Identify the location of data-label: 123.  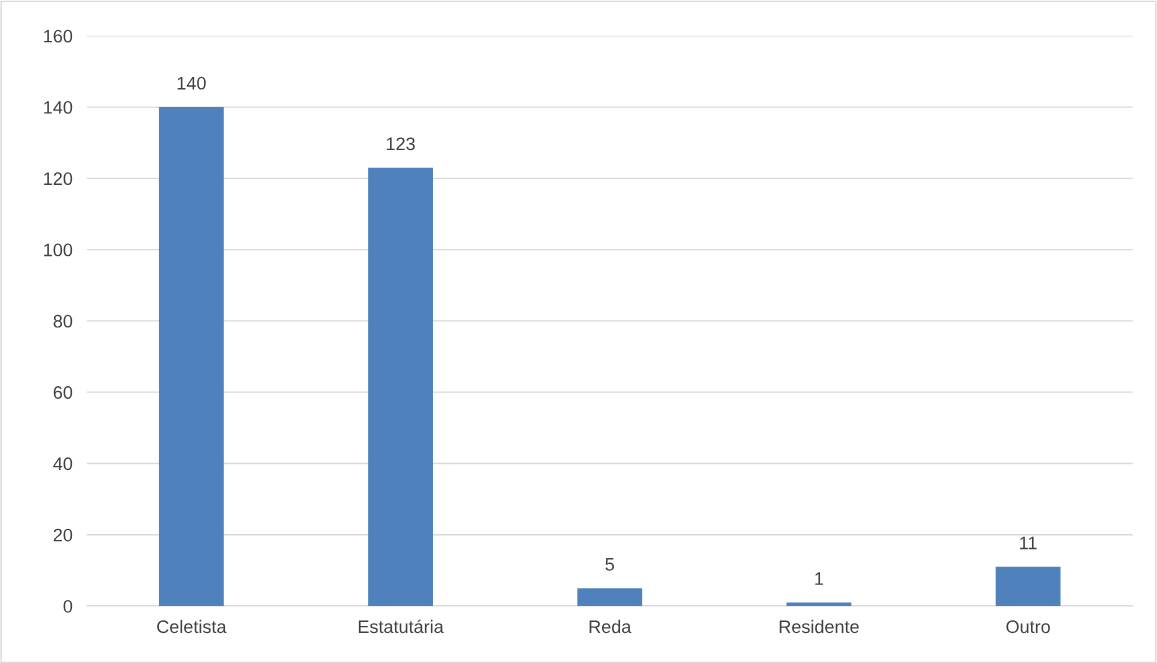
(400, 144).